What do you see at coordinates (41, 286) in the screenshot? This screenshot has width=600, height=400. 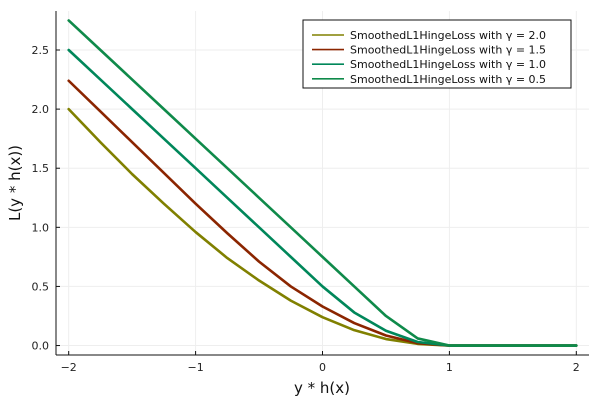 I see `y-tick-label: 0.5` at bounding box center [41, 286].